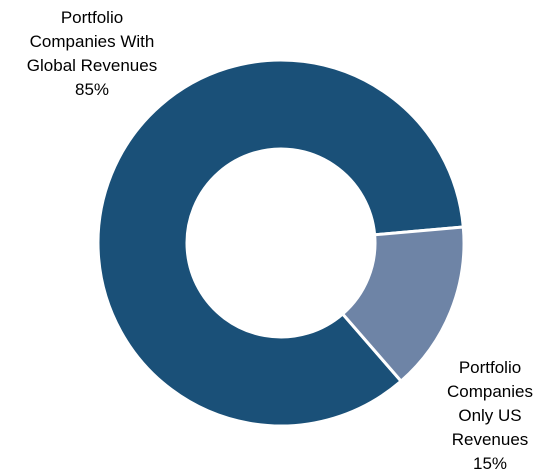  What do you see at coordinates (490, 463) in the screenshot?
I see `value-label: 15%` at bounding box center [490, 463].